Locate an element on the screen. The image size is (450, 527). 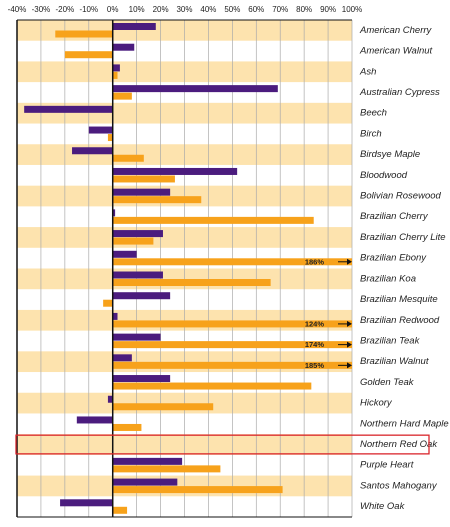
category-label: Northern Red Oak is located at coordinates (399, 444).